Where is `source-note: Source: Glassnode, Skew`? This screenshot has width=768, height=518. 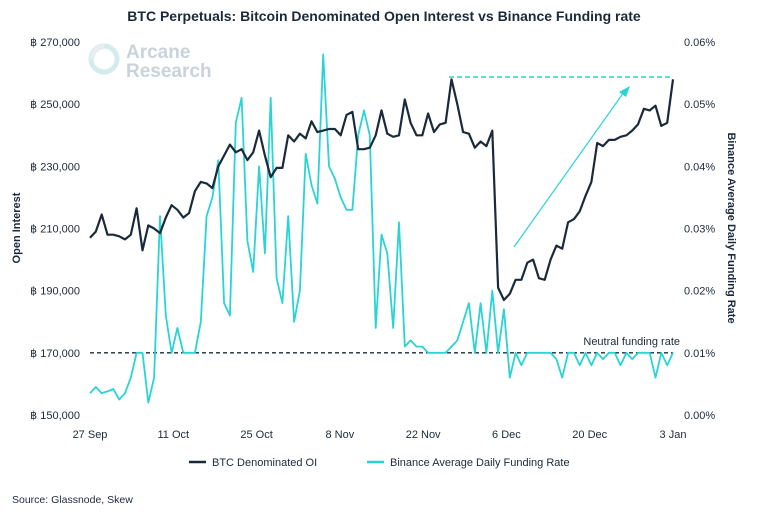 source-note: Source: Glassnode, Skew is located at coordinates (72, 500).